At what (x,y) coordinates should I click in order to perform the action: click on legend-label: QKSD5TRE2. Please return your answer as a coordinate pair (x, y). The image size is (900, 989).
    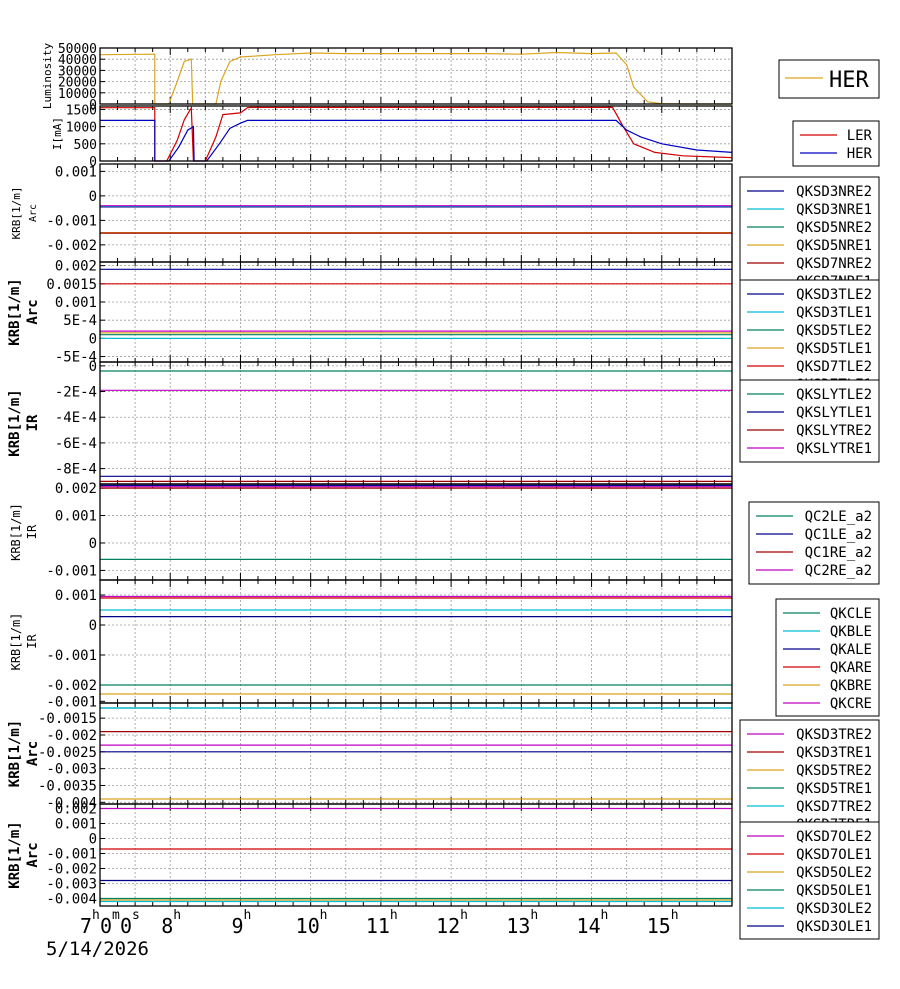
    Looking at the image, I should click on (834, 771).